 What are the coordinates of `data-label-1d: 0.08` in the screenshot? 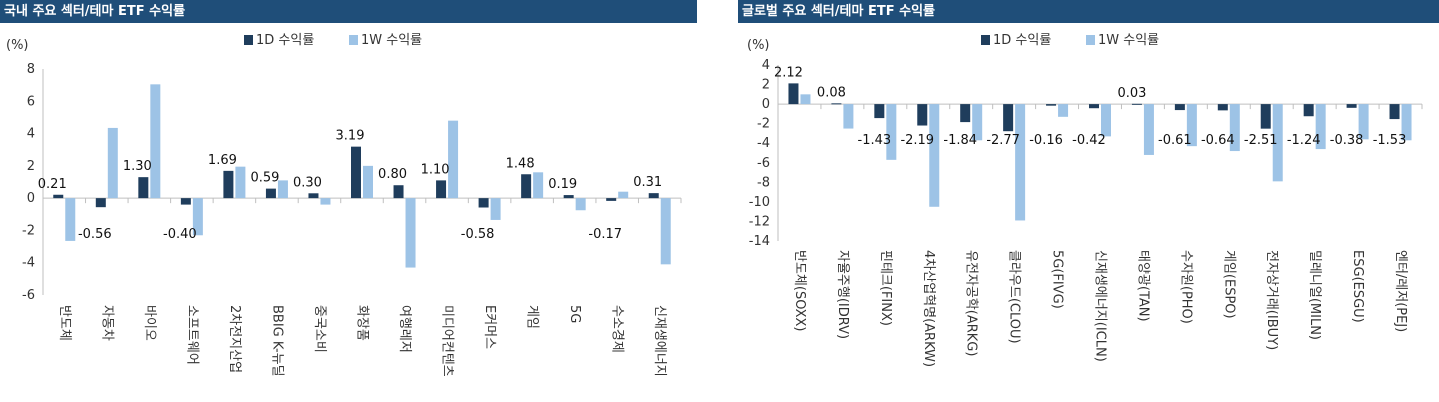 It's located at (831, 92).